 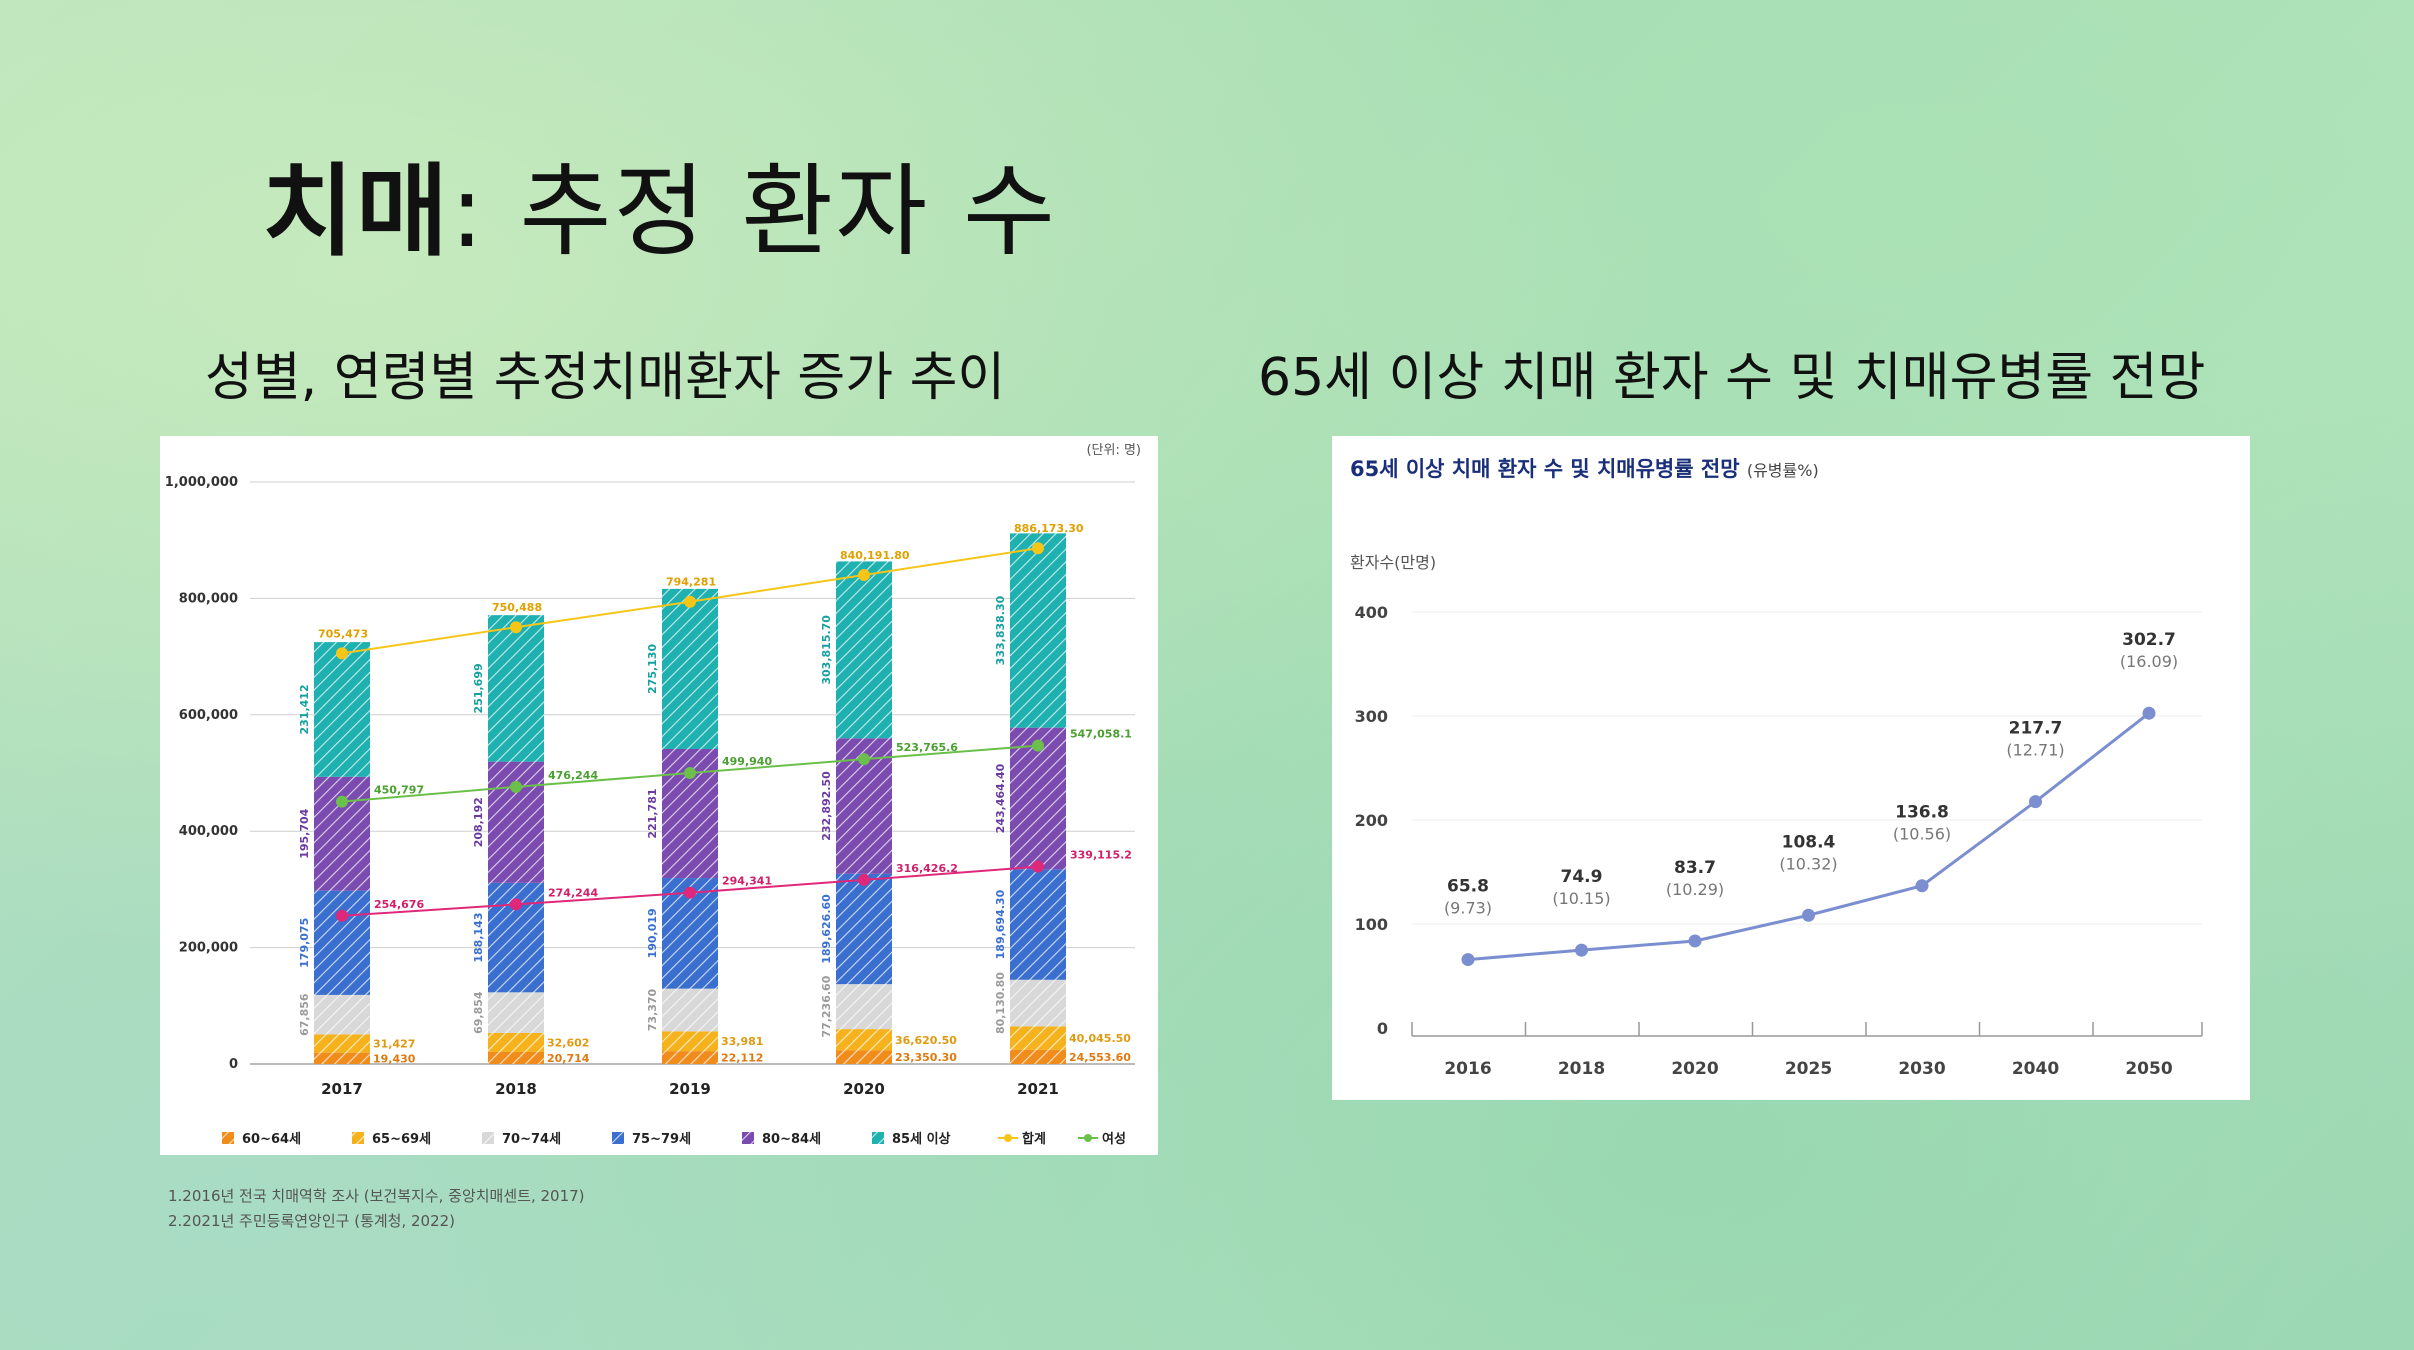 I want to click on bar-value-label: 40,045.50, so click(x=1100, y=1038).